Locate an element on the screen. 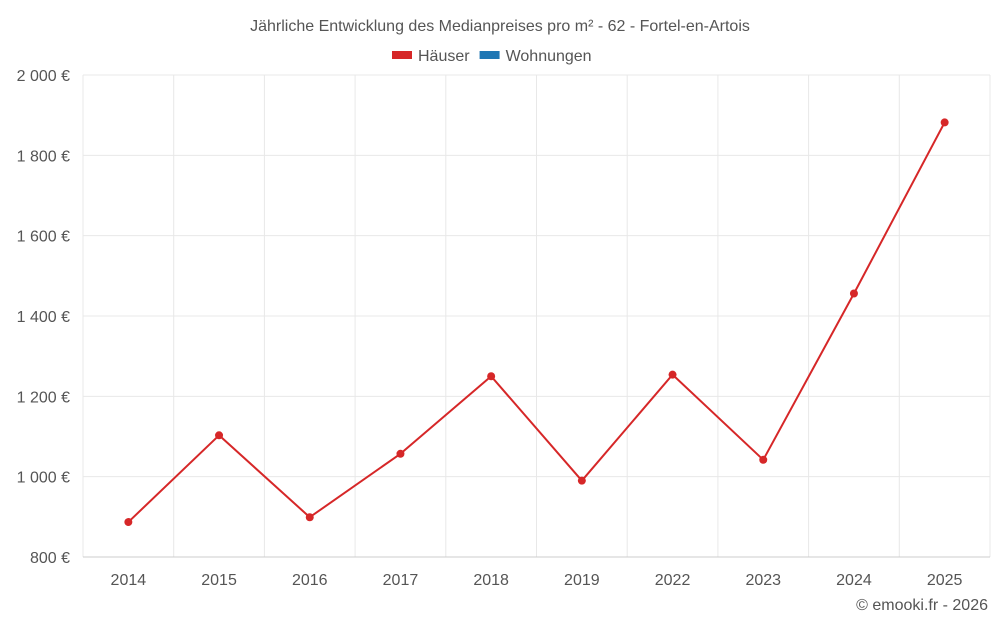  legend: Häuser Wohnungen is located at coordinates (492, 56).